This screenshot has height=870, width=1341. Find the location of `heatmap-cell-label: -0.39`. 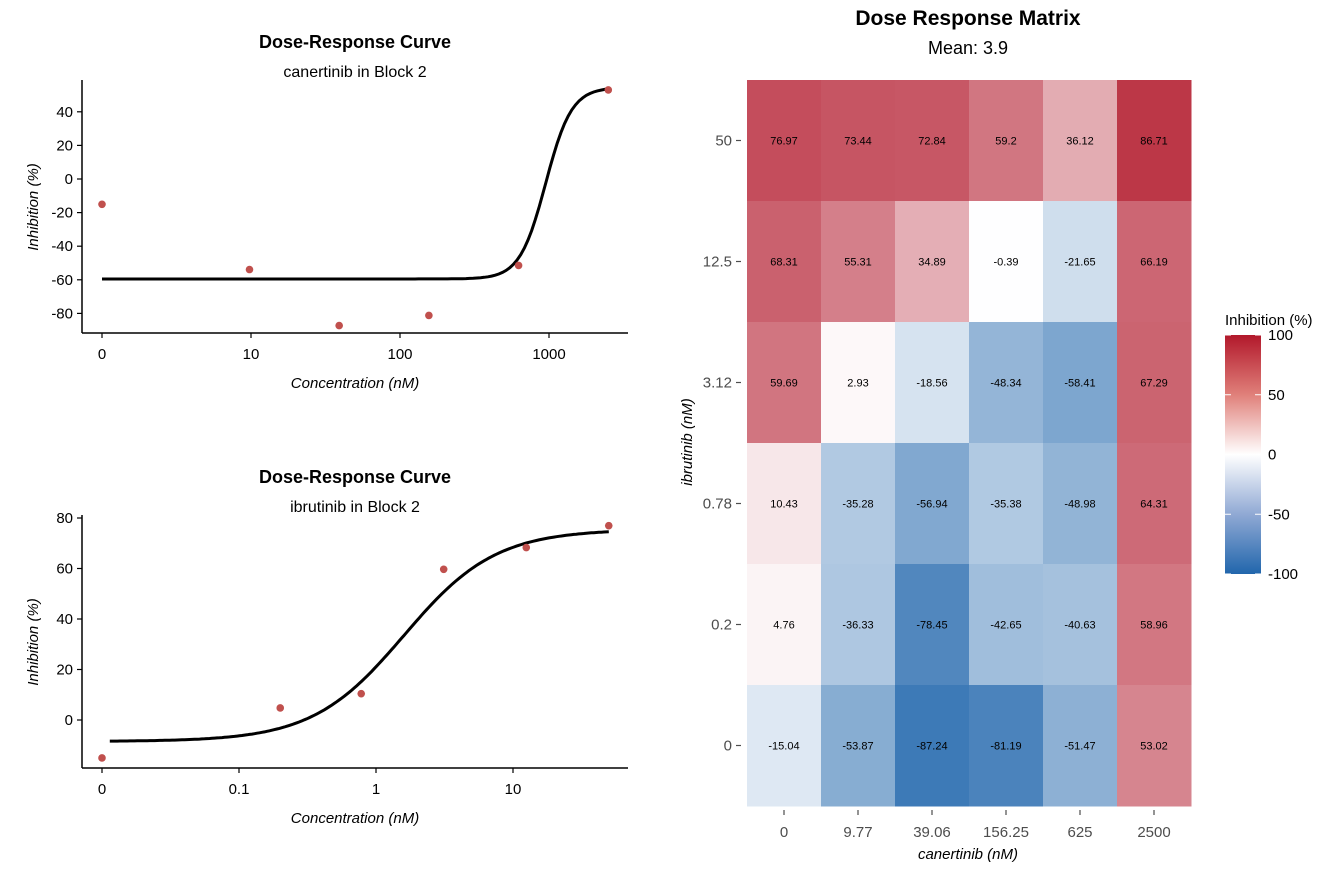

heatmap-cell-label: -0.39 is located at coordinates (1005, 263).